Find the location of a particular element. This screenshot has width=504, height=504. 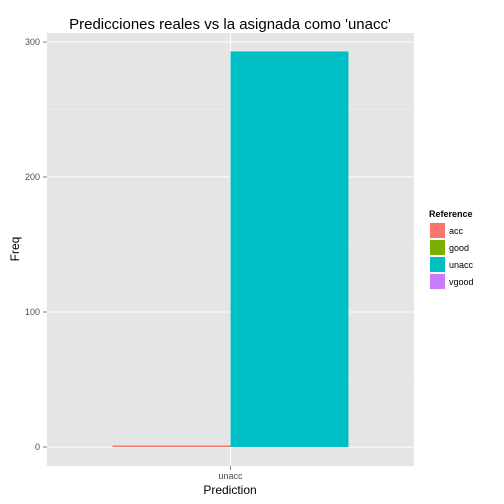

y-tick-label: 300 is located at coordinates (32, 42).